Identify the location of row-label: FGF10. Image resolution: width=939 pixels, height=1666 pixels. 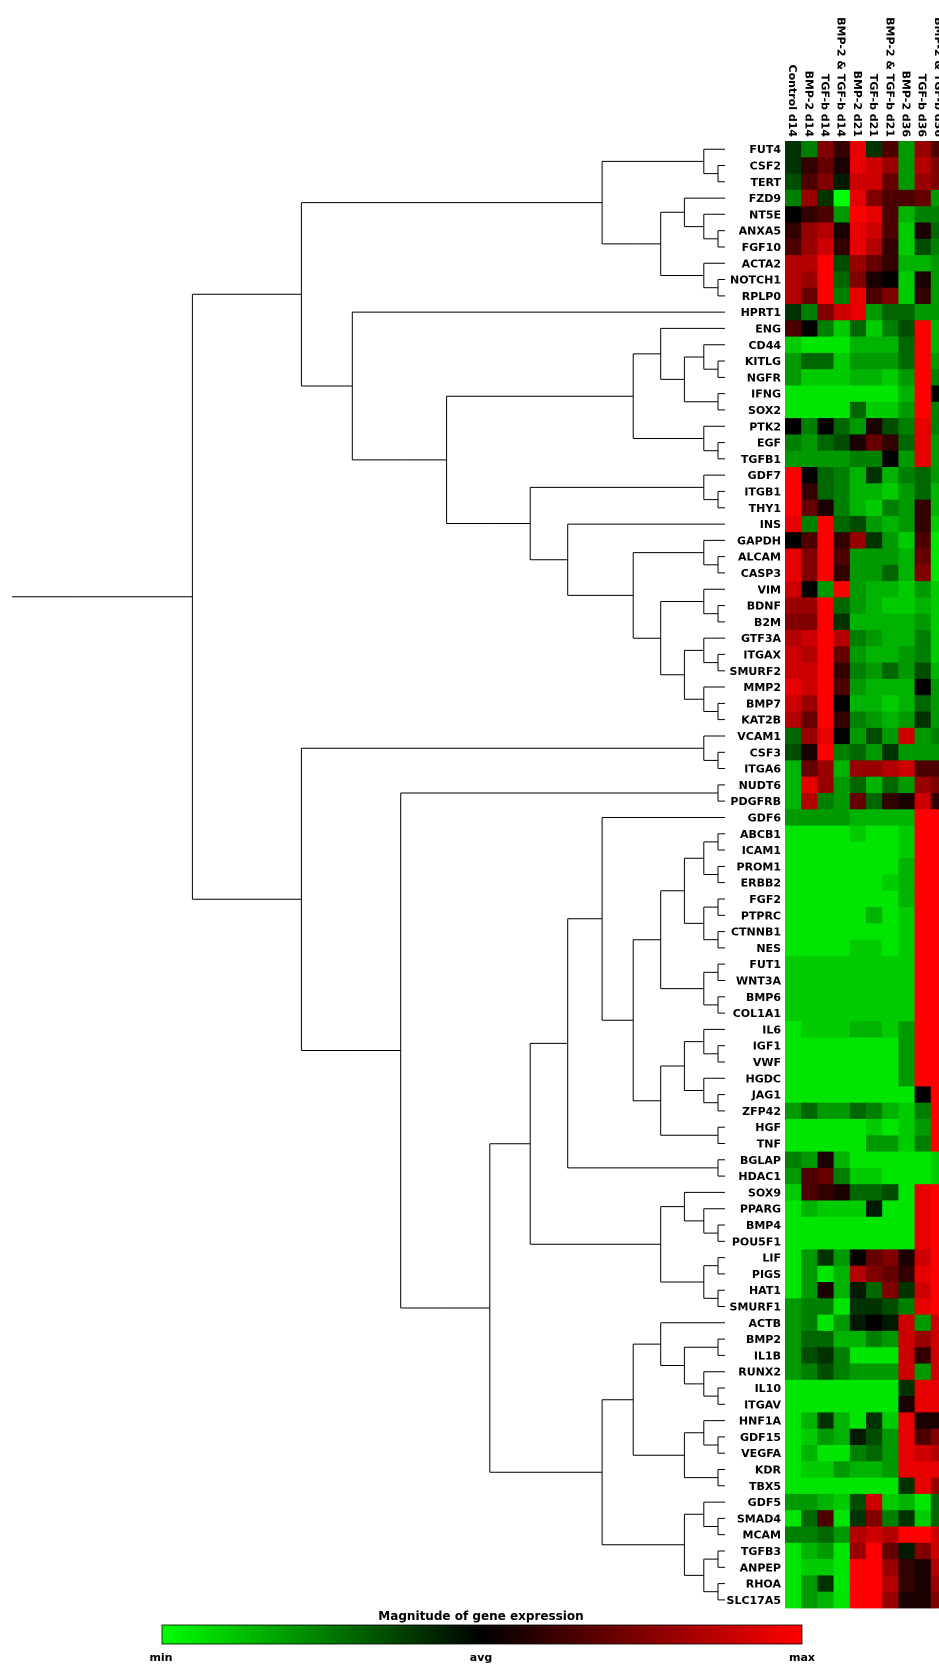
(762, 247).